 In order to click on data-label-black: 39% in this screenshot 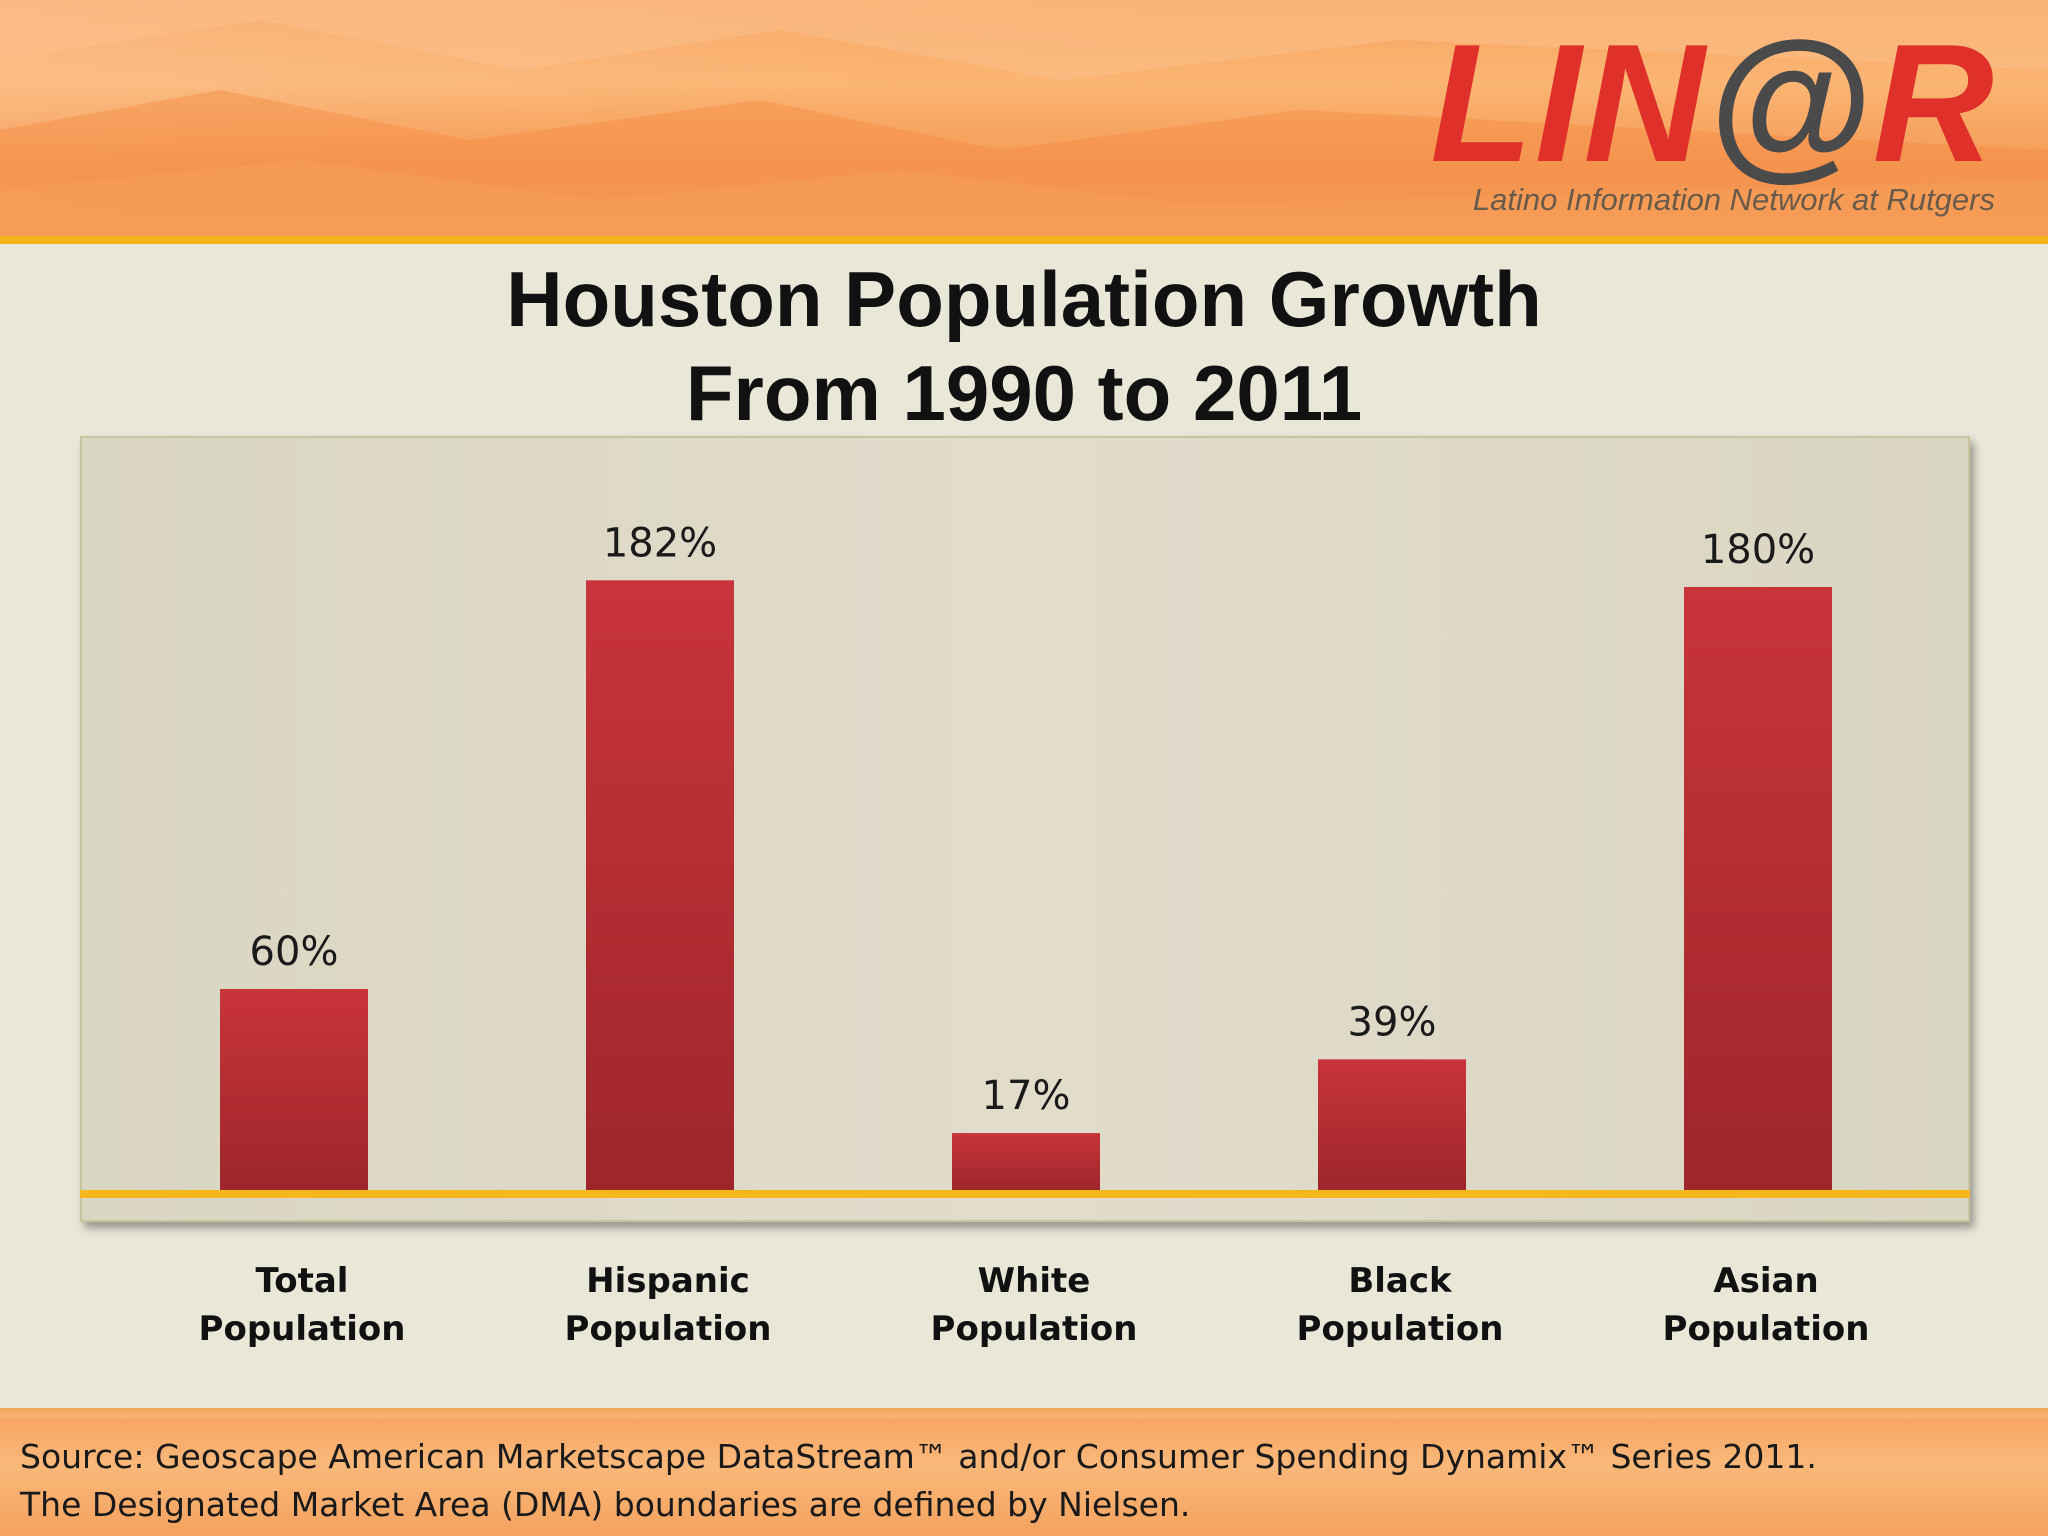, I will do `click(1392, 1022)`.